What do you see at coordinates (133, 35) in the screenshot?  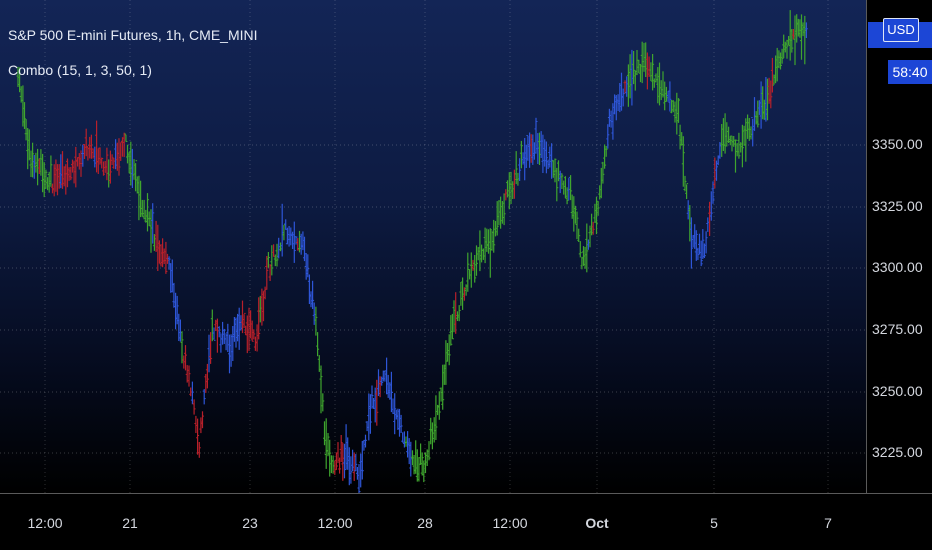 I see `symbol-title: S&P 500 E-mini Futures, 1h, CME_MINI` at bounding box center [133, 35].